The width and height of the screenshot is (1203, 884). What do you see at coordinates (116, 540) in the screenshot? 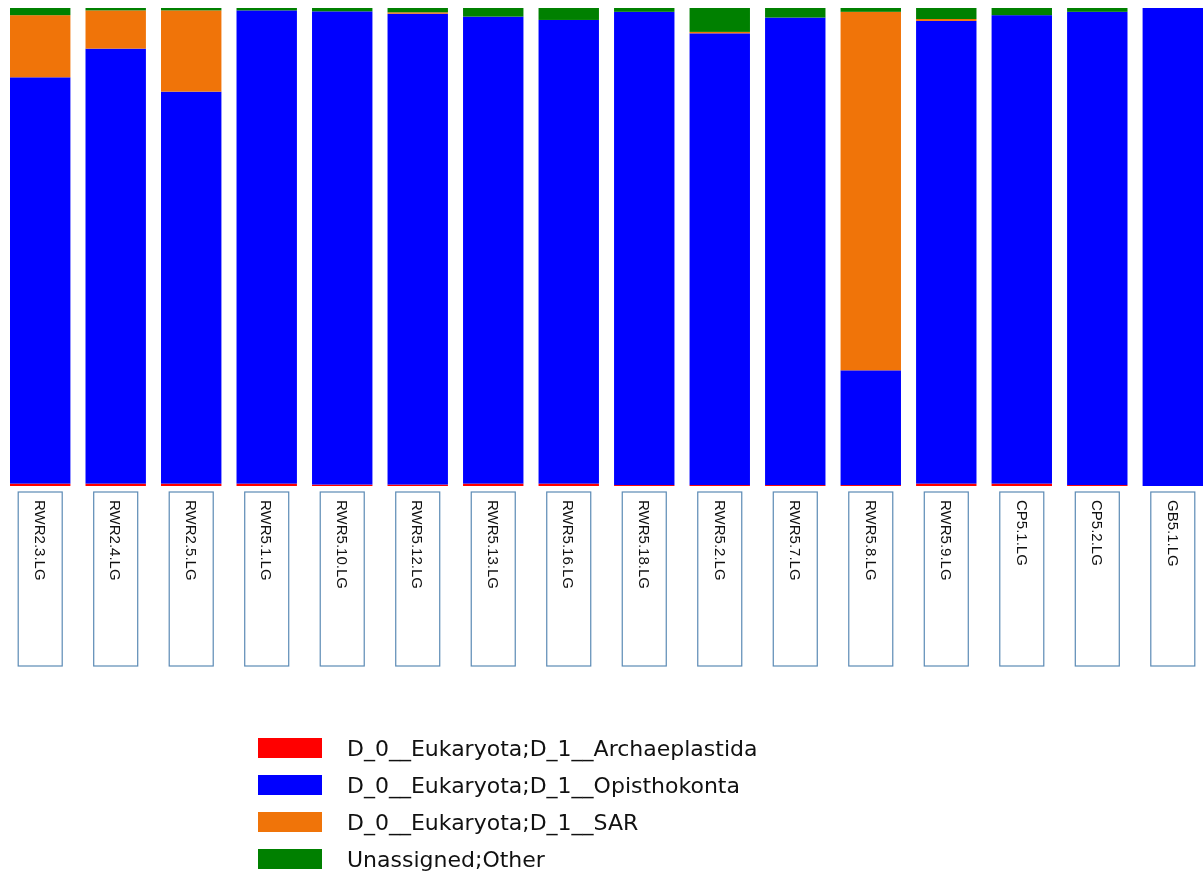
I see `x-tick-label: RWR2.4.LG` at bounding box center [116, 540].